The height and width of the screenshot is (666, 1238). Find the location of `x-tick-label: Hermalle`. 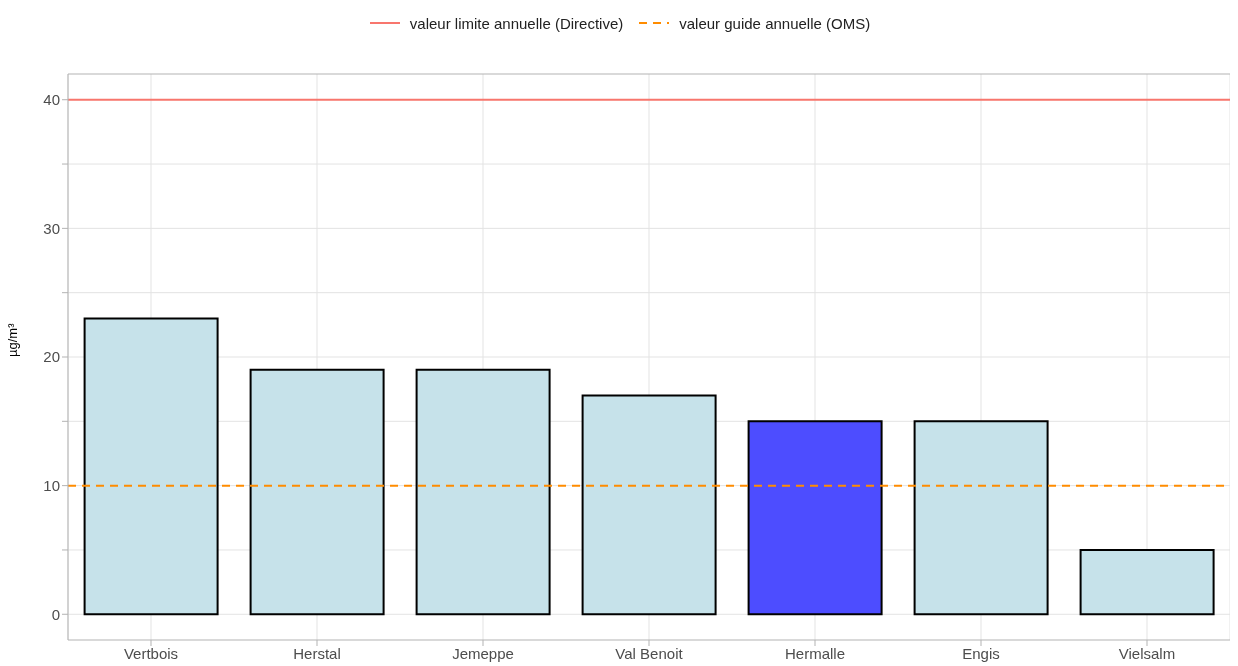

x-tick-label: Hermalle is located at coordinates (815, 653).